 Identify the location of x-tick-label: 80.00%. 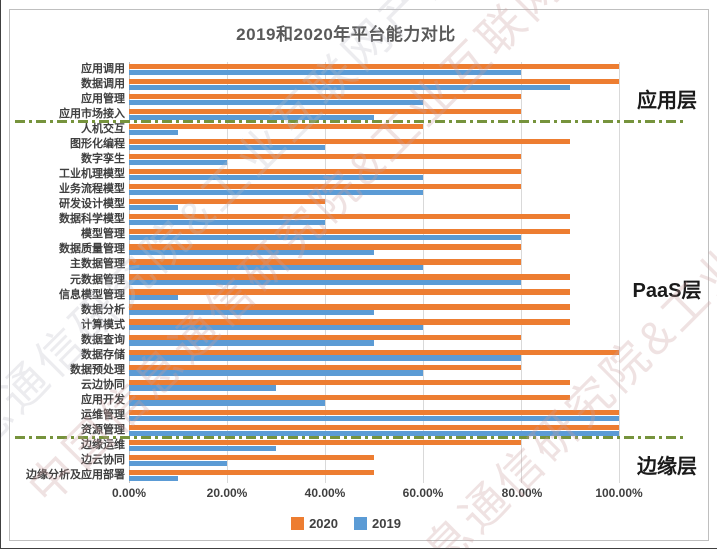
(522, 493).